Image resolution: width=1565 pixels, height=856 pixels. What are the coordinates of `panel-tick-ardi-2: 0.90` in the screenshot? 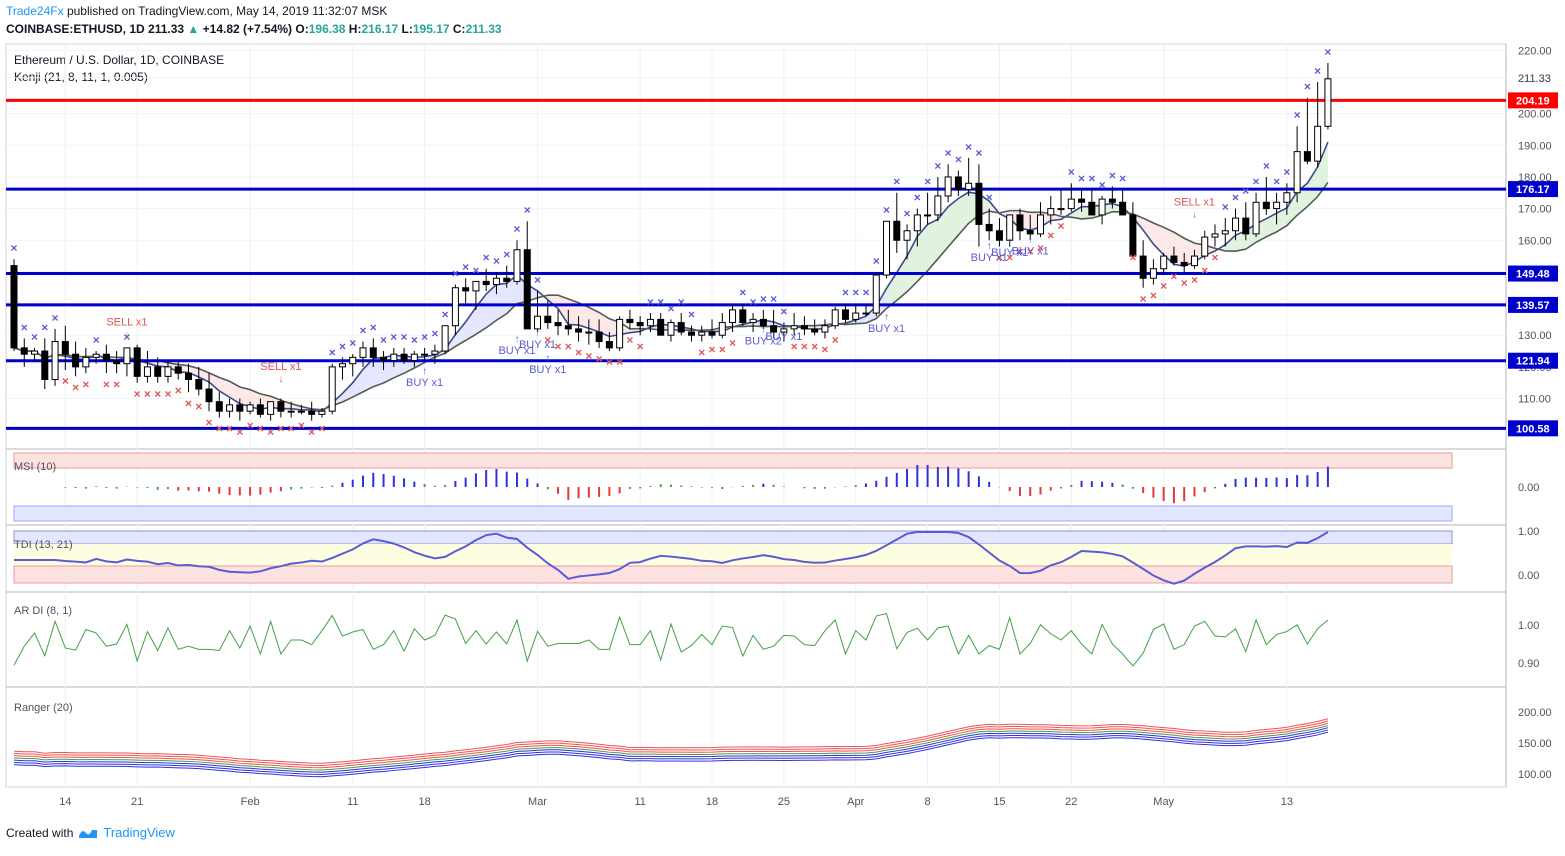 It's located at (1528, 664).